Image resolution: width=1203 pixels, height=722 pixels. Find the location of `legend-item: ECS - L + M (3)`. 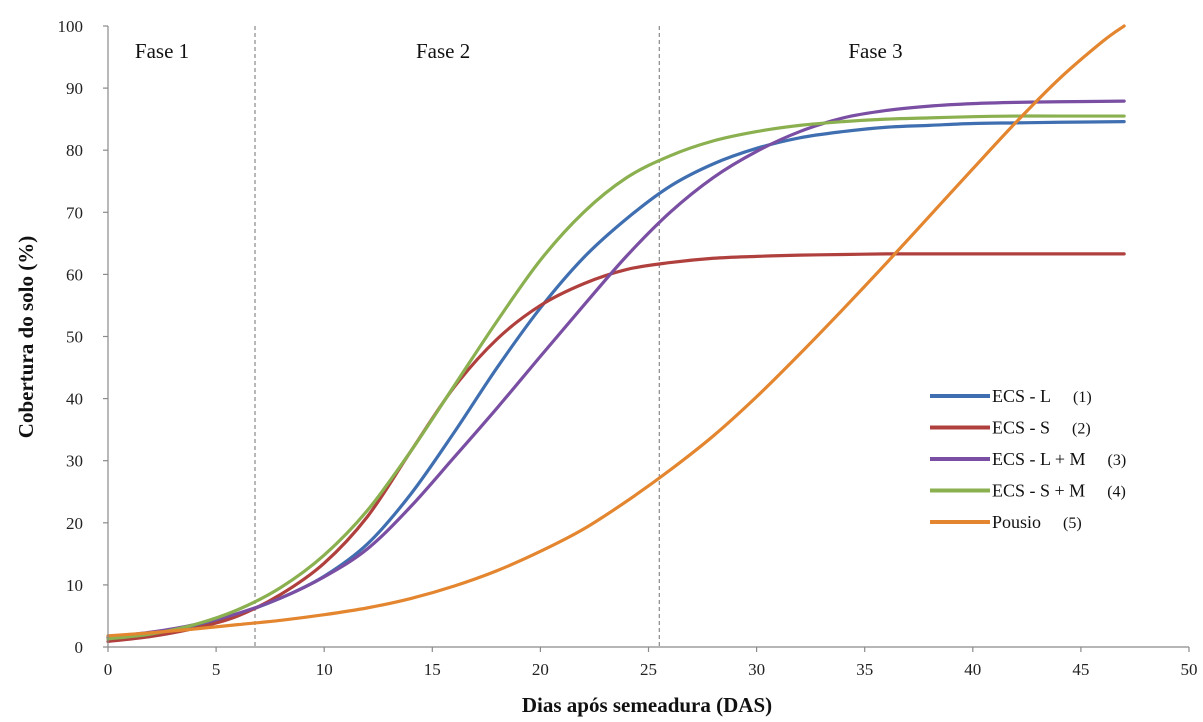

legend-item: ECS - L + M (3) is located at coordinates (1028, 459).